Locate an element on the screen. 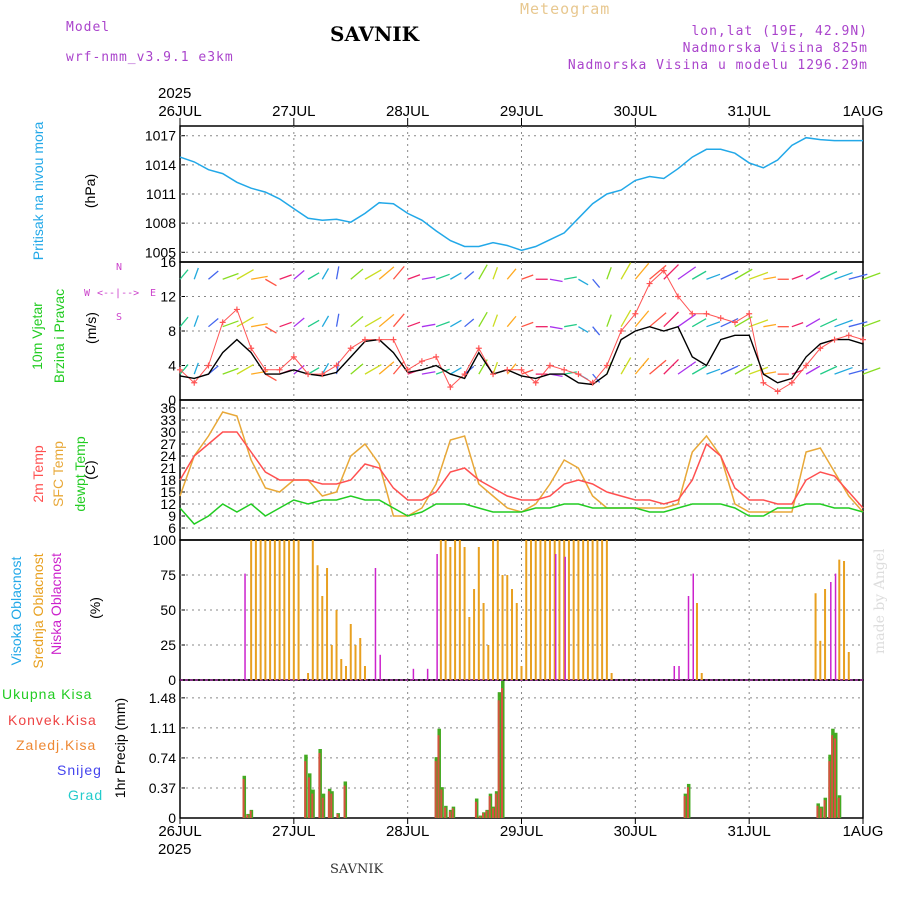 This screenshot has width=900, height=900. precip-total-title: Ukupna Kisa is located at coordinates (47, 694).